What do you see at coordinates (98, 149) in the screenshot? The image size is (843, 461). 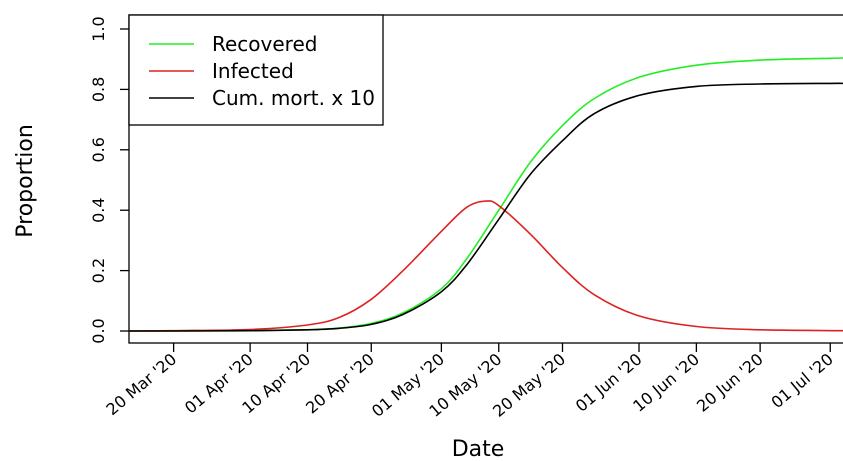 I see `y-tick-label: 0.6` at bounding box center [98, 149].